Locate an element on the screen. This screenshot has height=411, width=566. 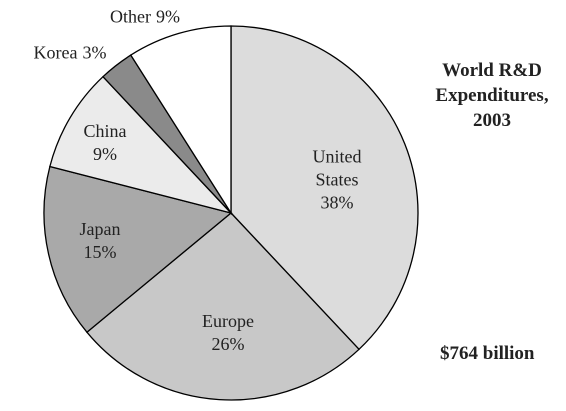
value-label: 3% is located at coordinates (94, 52).